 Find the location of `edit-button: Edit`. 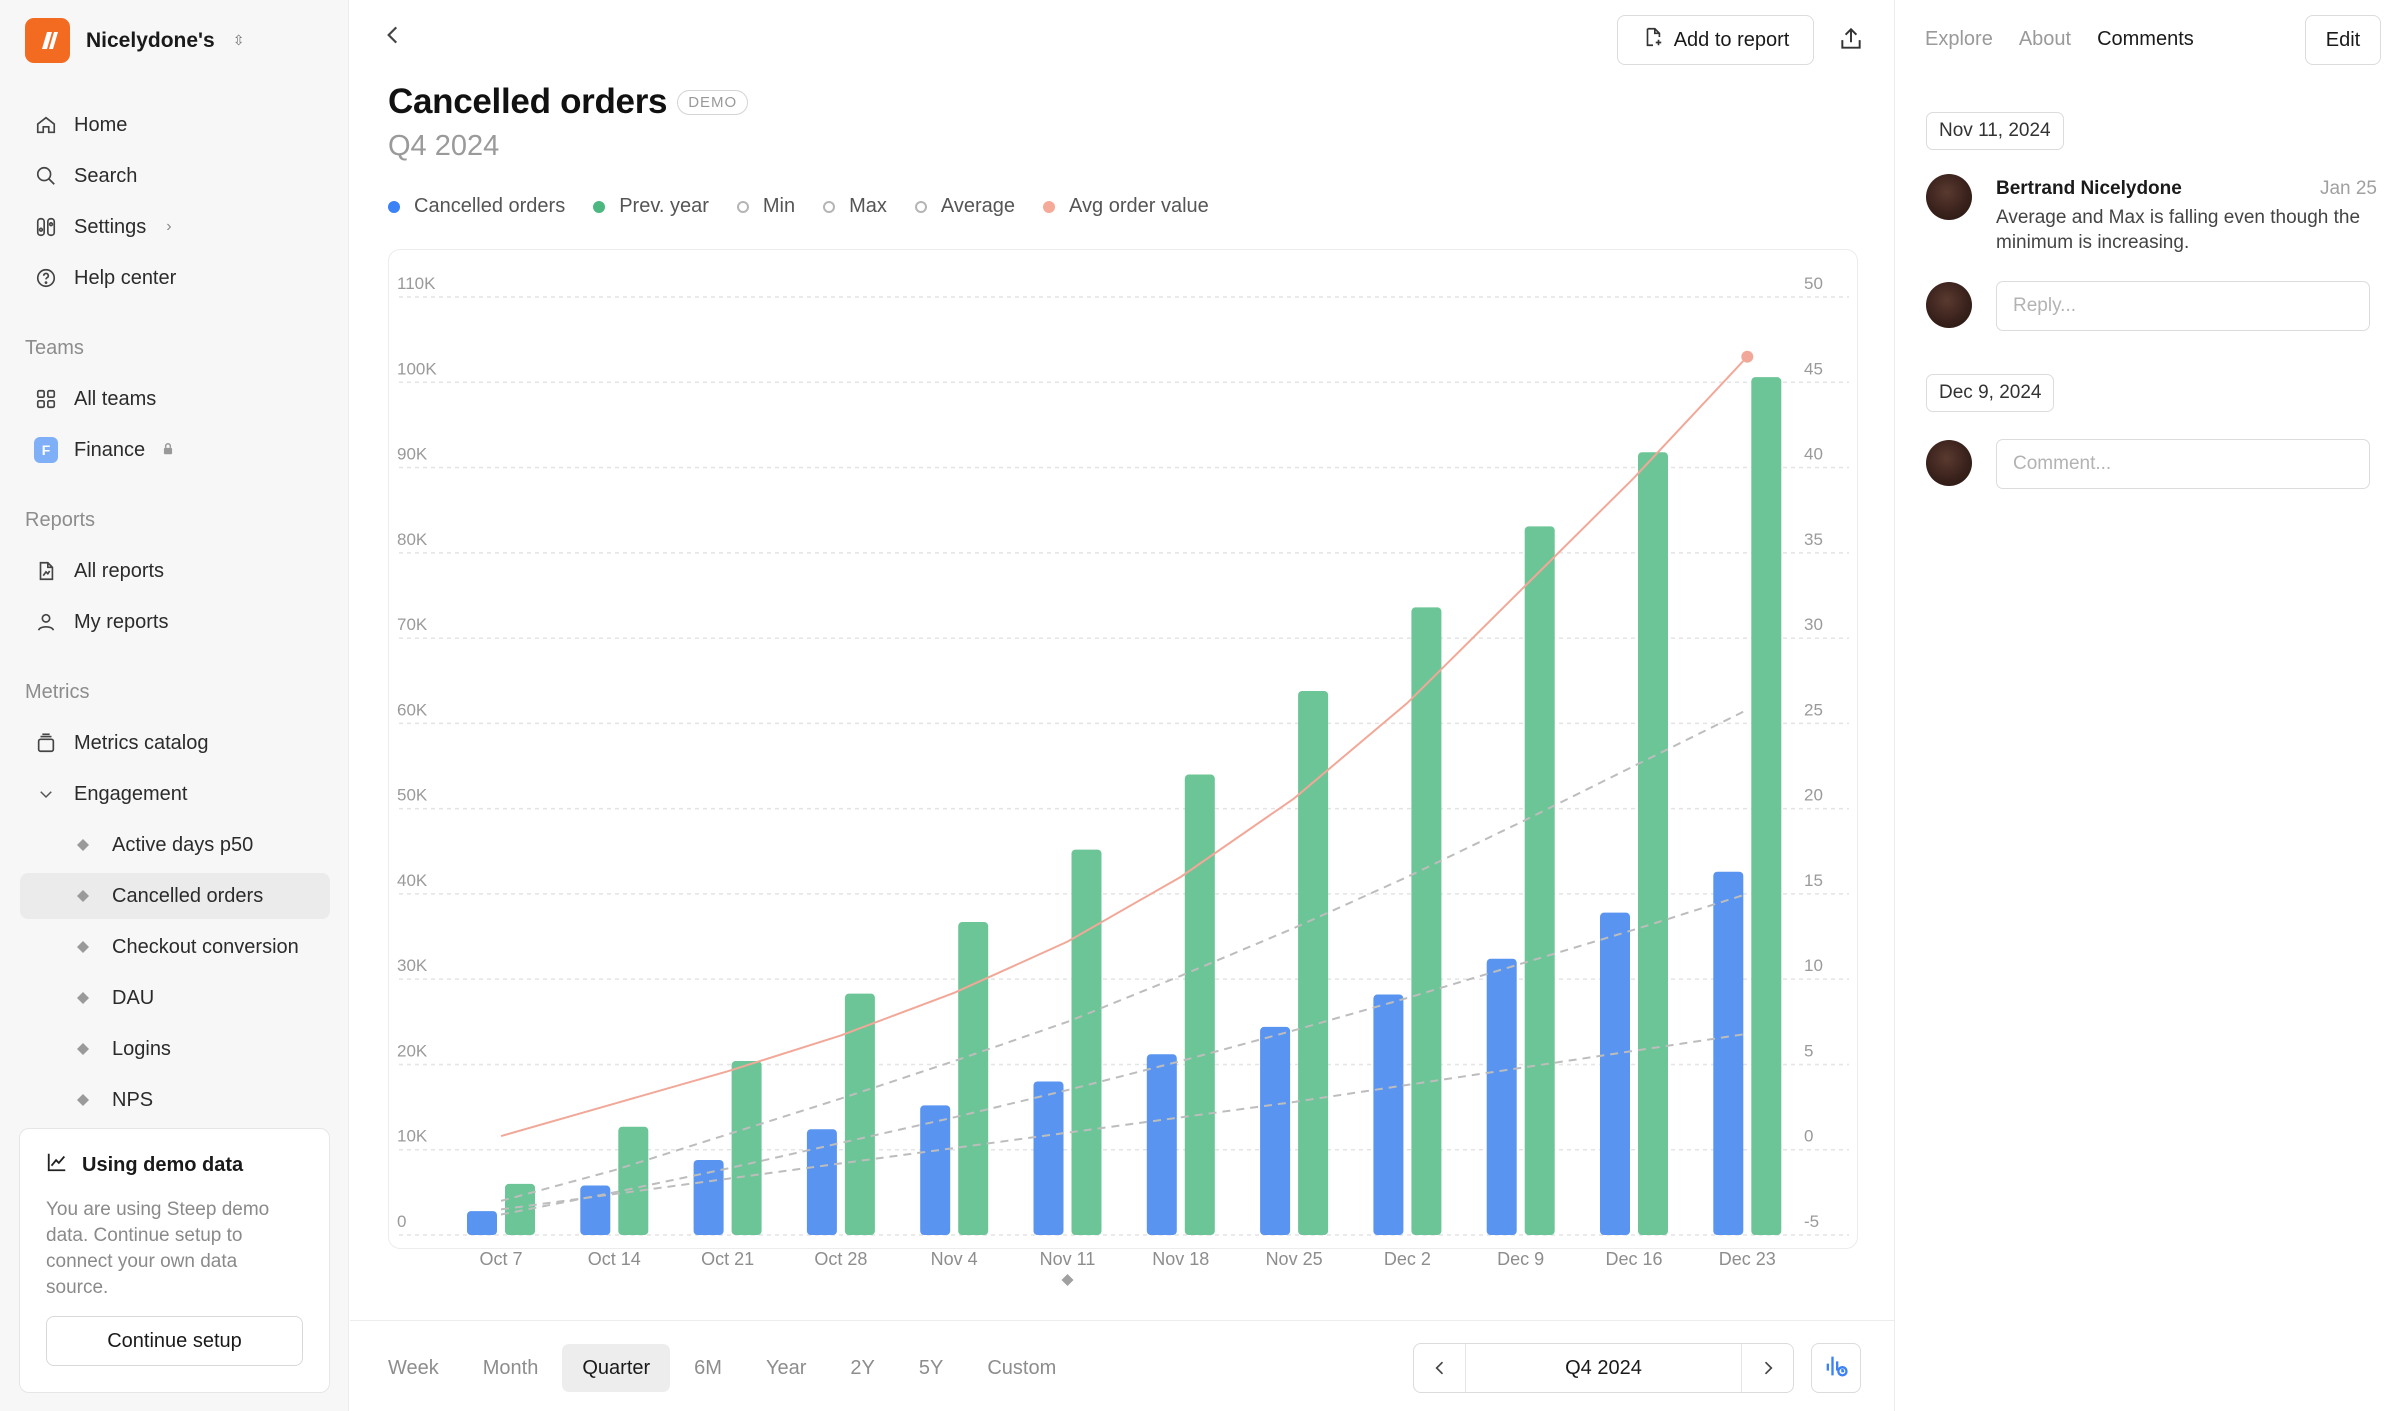

edit-button: Edit is located at coordinates (2343, 40).